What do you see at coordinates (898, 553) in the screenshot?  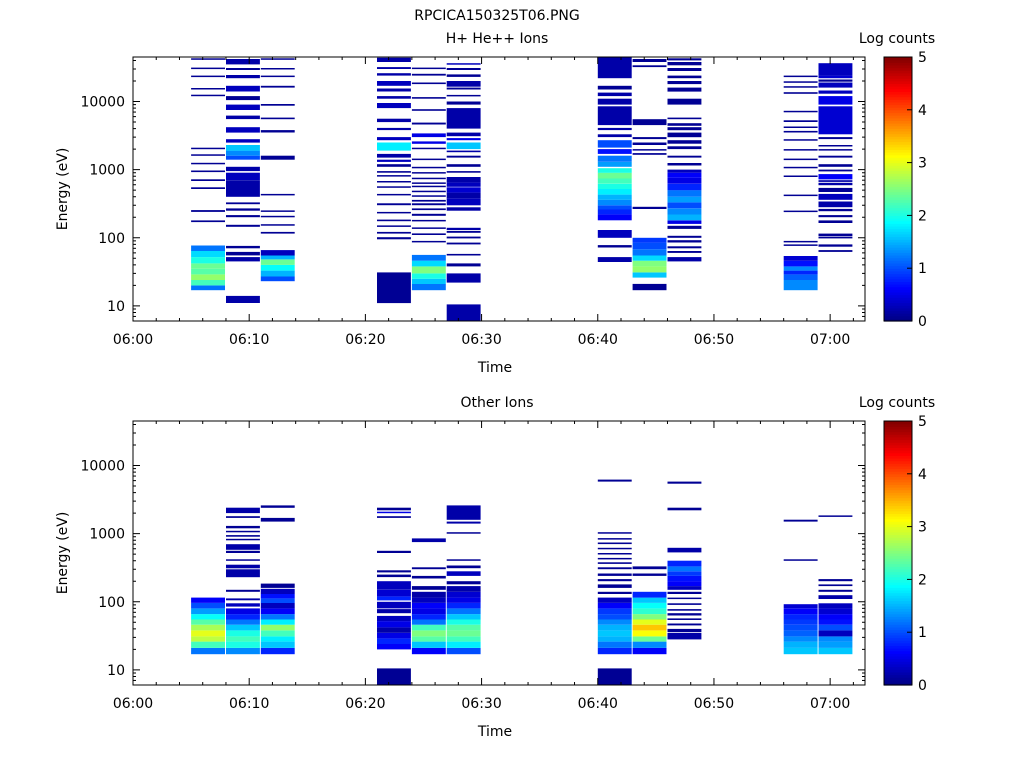 I see `colorbar-frame` at bounding box center [898, 553].